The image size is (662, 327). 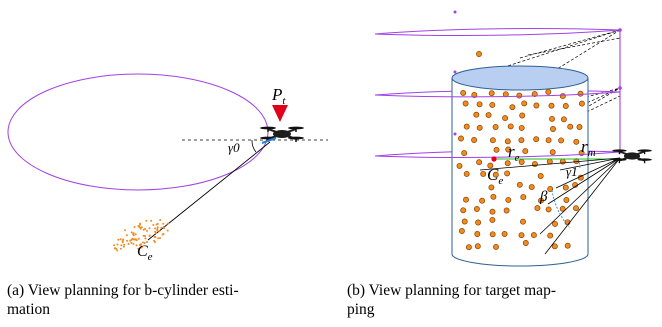 What do you see at coordinates (588, 148) in the screenshot?
I see `label-r-m: rm` at bounding box center [588, 148].